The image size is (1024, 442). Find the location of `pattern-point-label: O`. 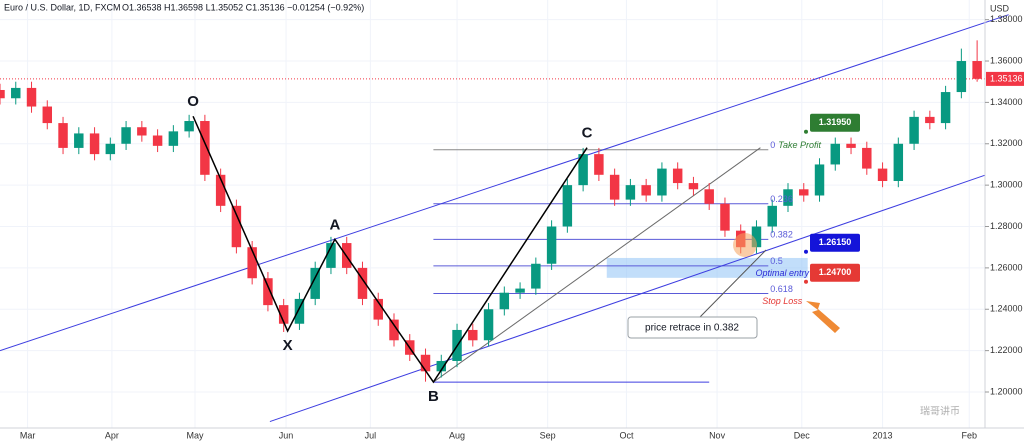

pattern-point-label: O is located at coordinates (193, 101).